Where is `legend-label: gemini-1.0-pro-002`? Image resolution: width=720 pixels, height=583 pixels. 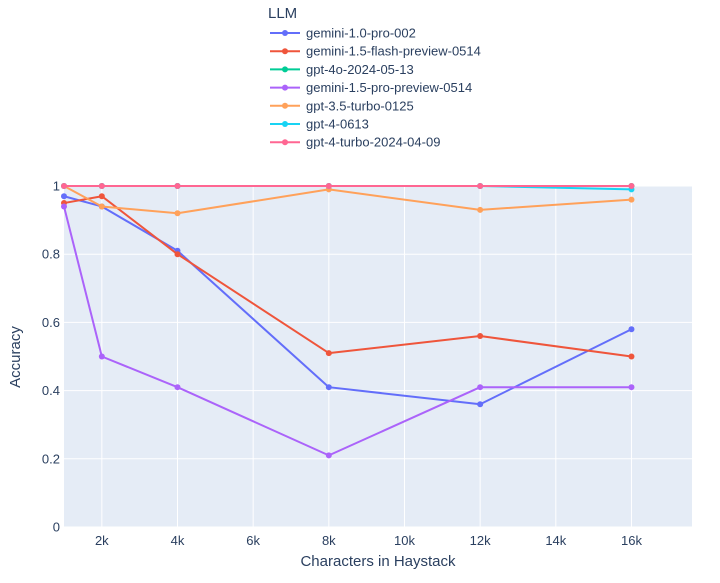
legend-label: gemini-1.0-pro-002 is located at coordinates (361, 33).